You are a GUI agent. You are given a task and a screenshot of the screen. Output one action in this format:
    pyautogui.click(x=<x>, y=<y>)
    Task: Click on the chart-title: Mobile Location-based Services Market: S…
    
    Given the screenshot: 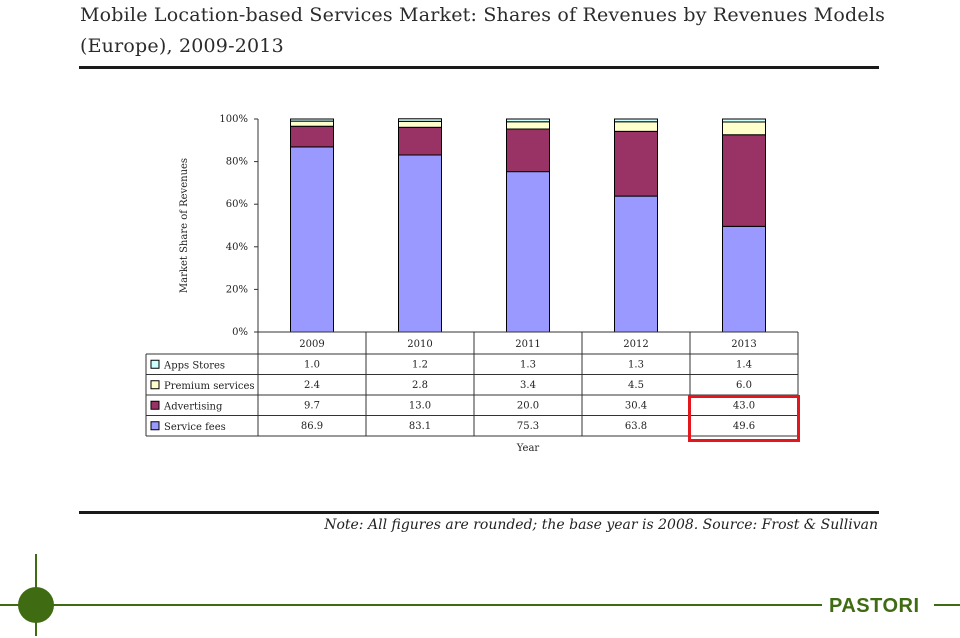 What is the action you would take?
    pyautogui.click(x=483, y=30)
    